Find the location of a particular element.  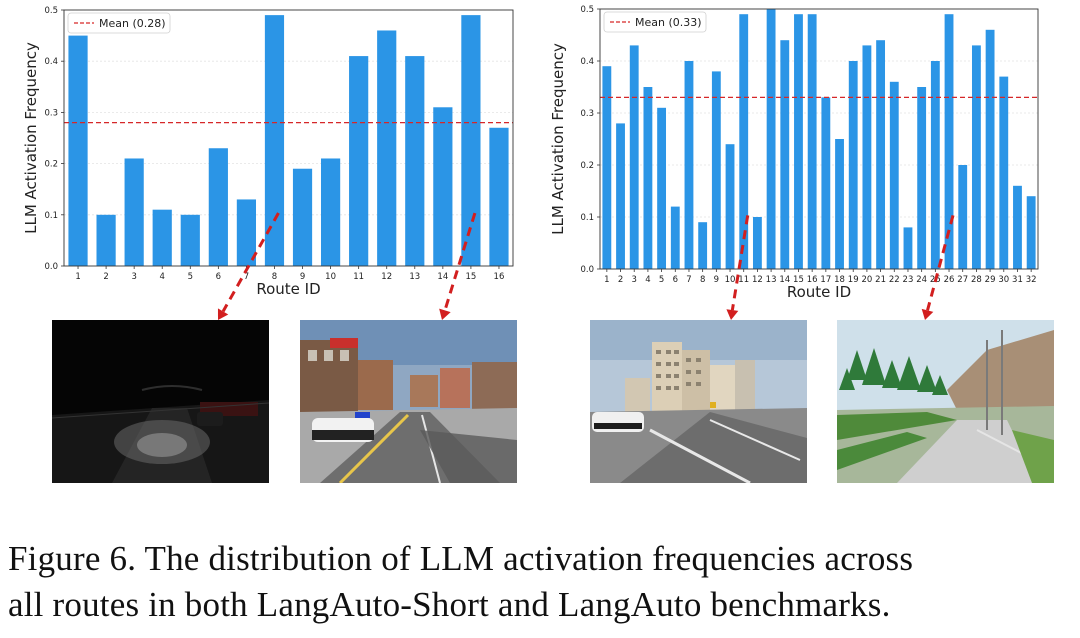

x-tick-label: 11 is located at coordinates (358, 277).